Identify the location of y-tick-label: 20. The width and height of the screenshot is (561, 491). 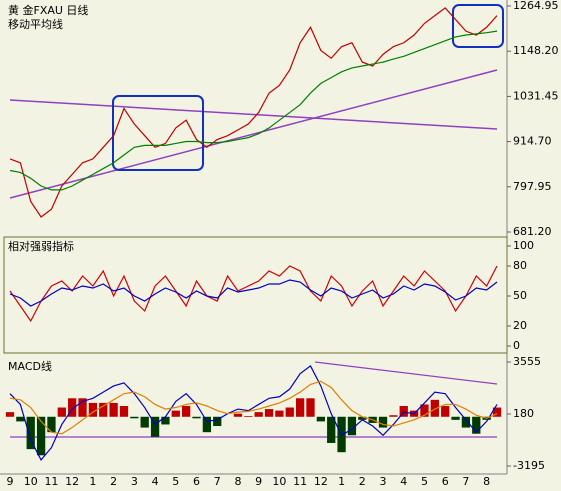
(520, 325).